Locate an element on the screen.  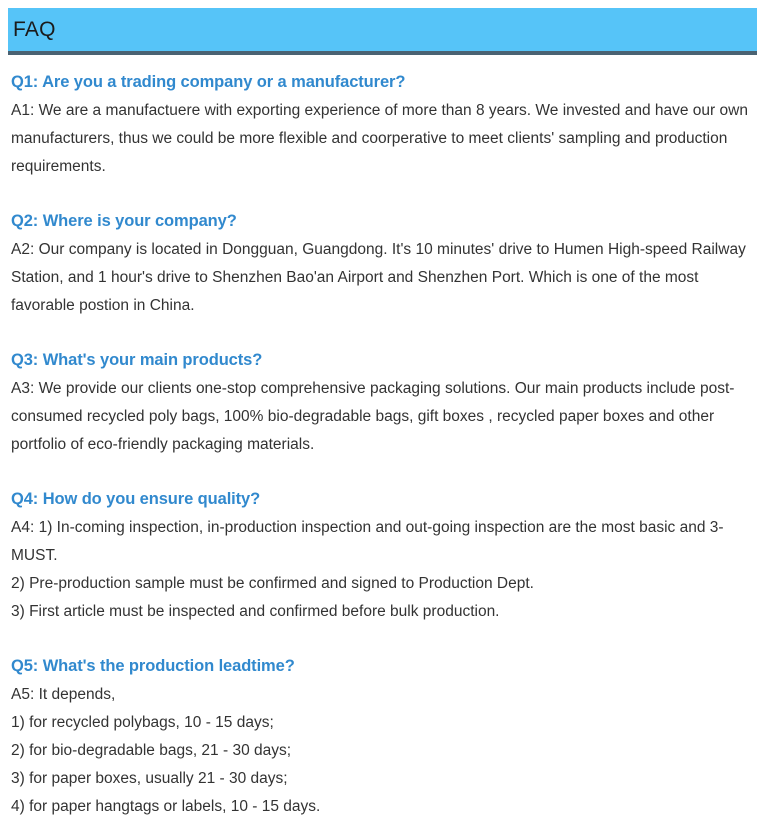
faq-banner: FAQ is located at coordinates (382, 31).